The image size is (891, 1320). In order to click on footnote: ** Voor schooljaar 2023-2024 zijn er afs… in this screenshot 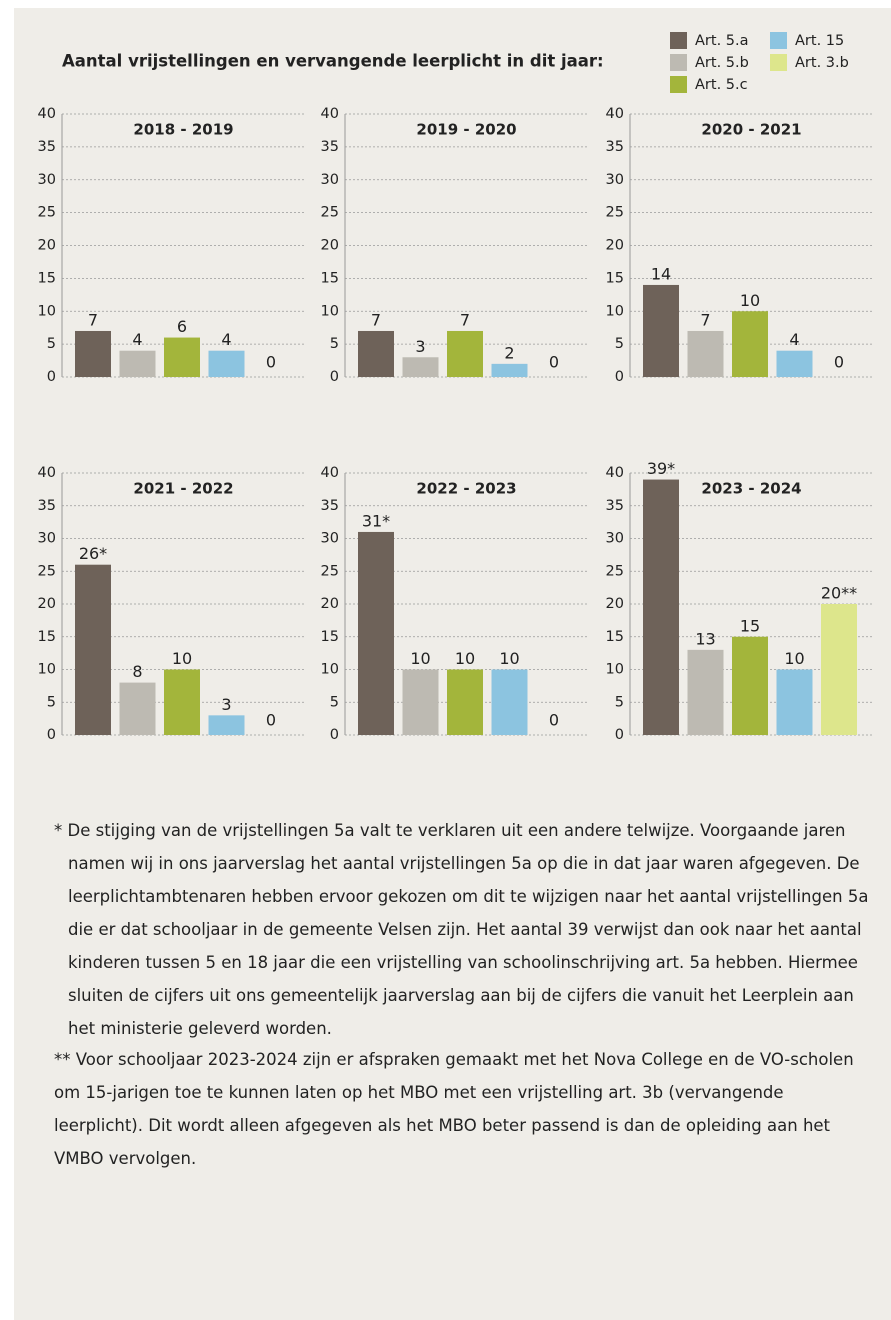, I will do `click(454, 1109)`.